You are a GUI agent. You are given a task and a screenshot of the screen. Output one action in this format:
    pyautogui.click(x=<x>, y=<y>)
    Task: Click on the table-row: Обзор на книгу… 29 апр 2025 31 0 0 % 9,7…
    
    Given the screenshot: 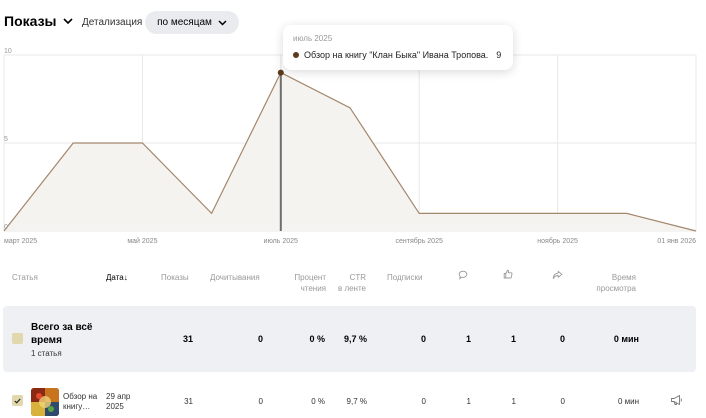 What is the action you would take?
    pyautogui.click(x=349, y=401)
    